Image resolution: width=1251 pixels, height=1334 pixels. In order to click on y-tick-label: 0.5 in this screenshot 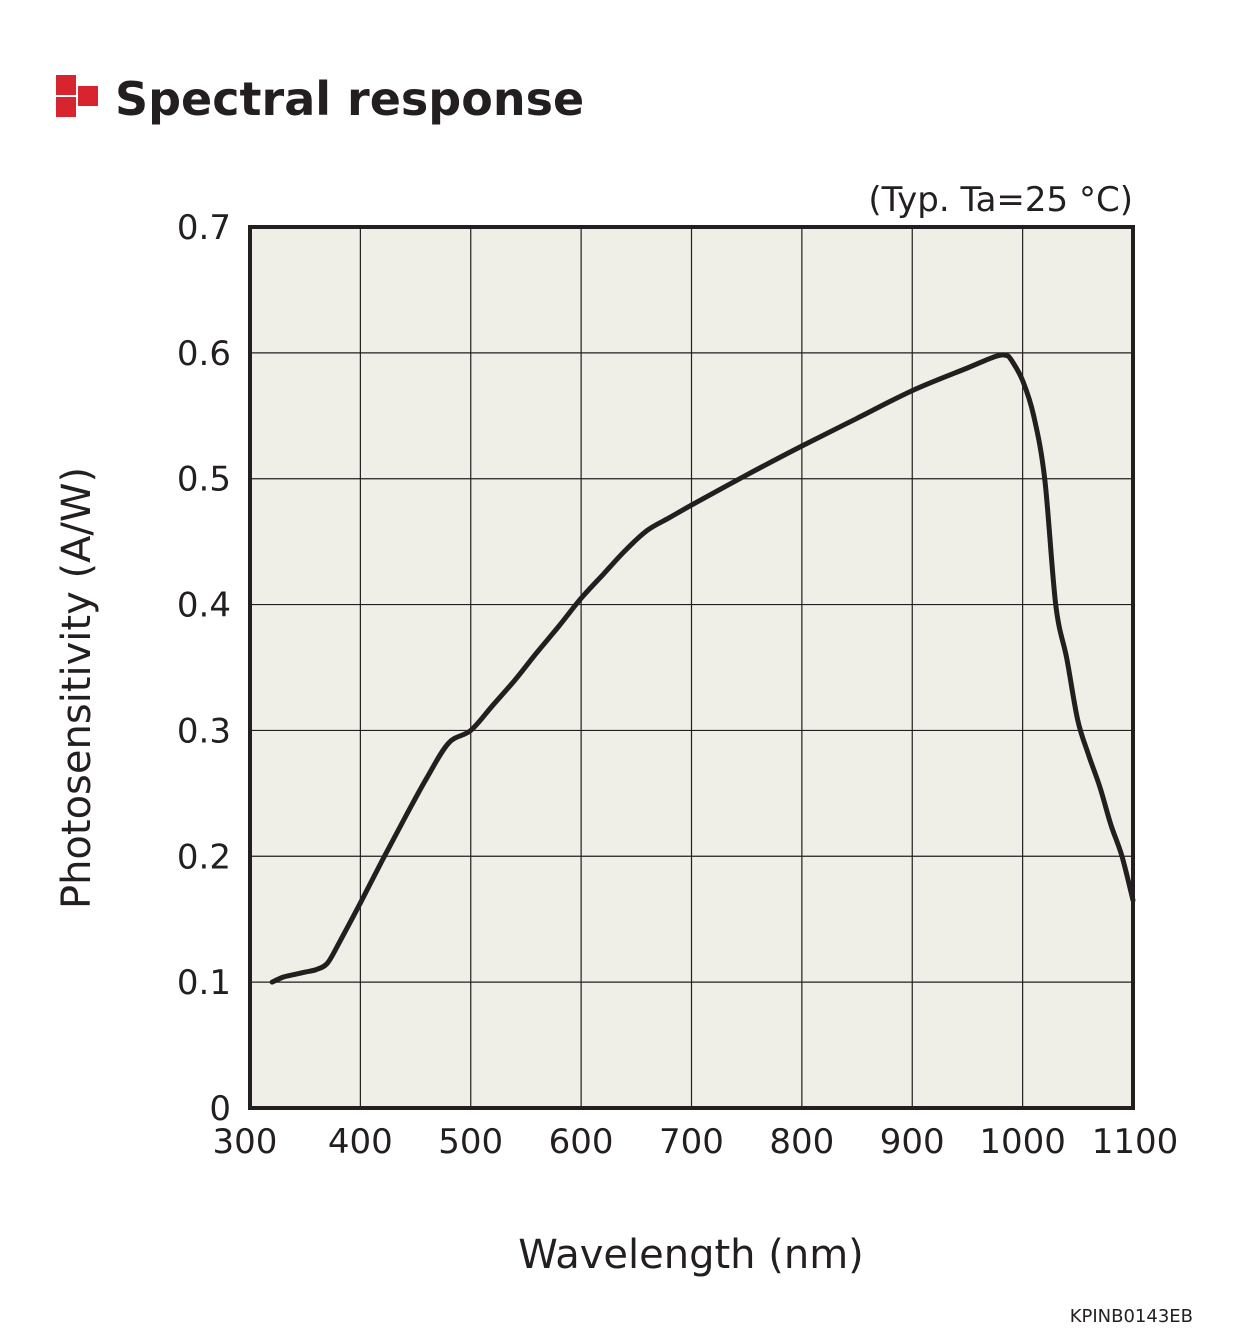, I will do `click(204, 480)`.